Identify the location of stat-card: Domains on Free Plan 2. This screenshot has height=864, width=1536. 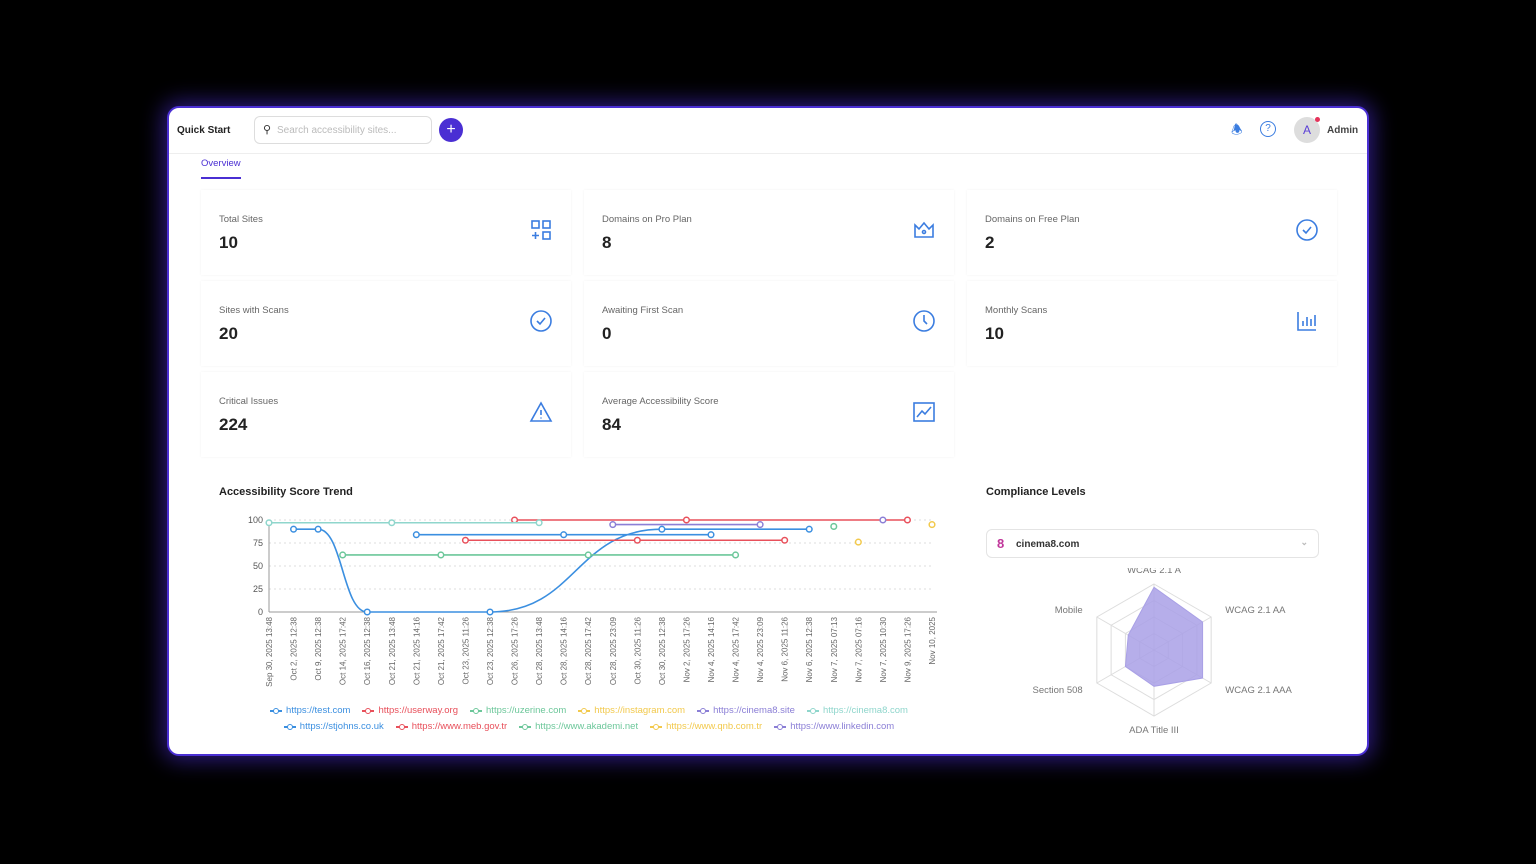
(1152, 232).